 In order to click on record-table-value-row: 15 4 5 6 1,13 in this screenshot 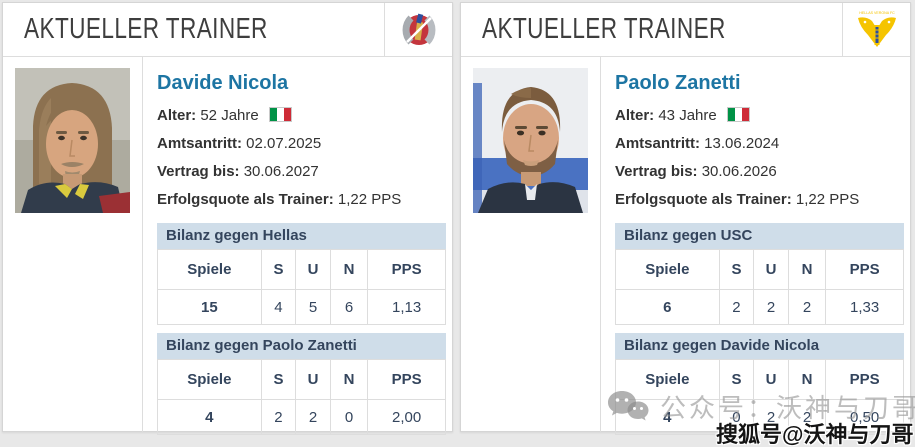, I will do `click(301, 307)`.